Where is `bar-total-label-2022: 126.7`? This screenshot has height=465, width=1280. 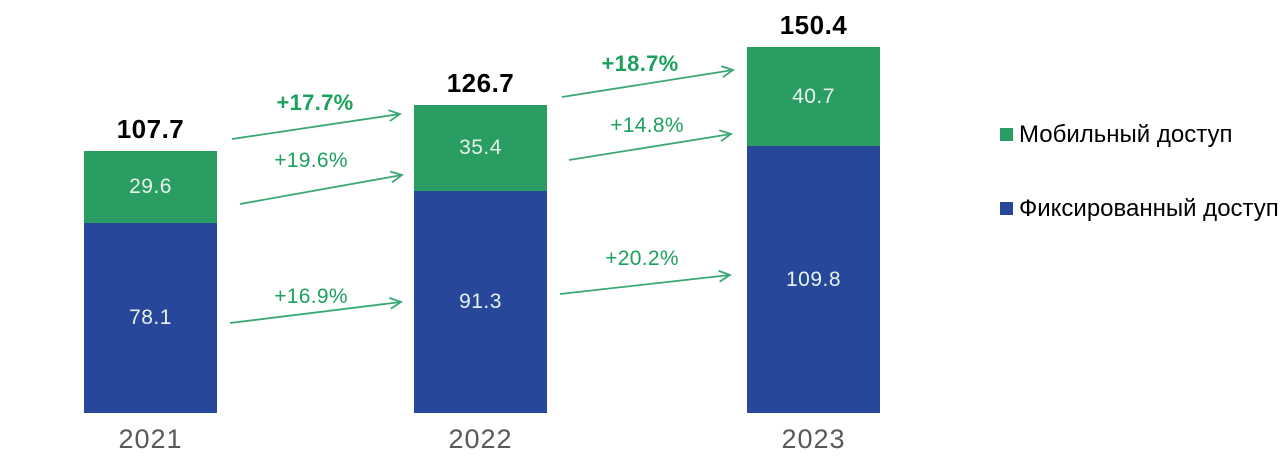
bar-total-label-2022: 126.7 is located at coordinates (480, 83).